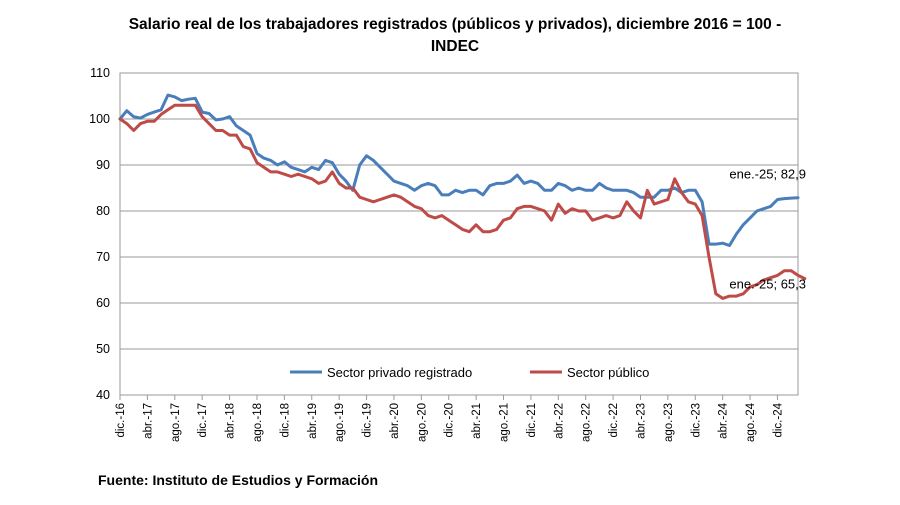 This screenshot has width=900, height=505. What do you see at coordinates (751, 422) in the screenshot?
I see `x-tick-label: ago.-24` at bounding box center [751, 422].